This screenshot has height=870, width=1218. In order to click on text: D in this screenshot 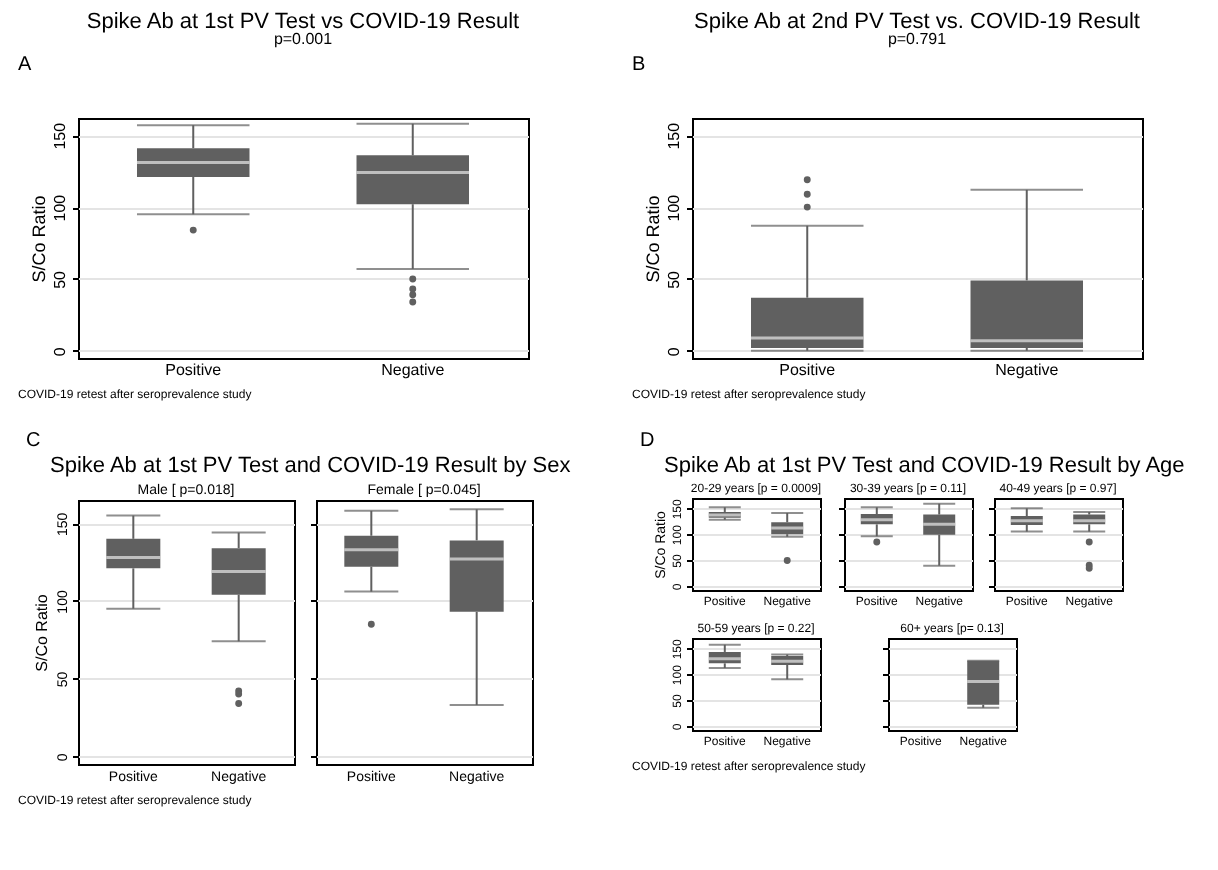, I will do `click(647, 441)`.